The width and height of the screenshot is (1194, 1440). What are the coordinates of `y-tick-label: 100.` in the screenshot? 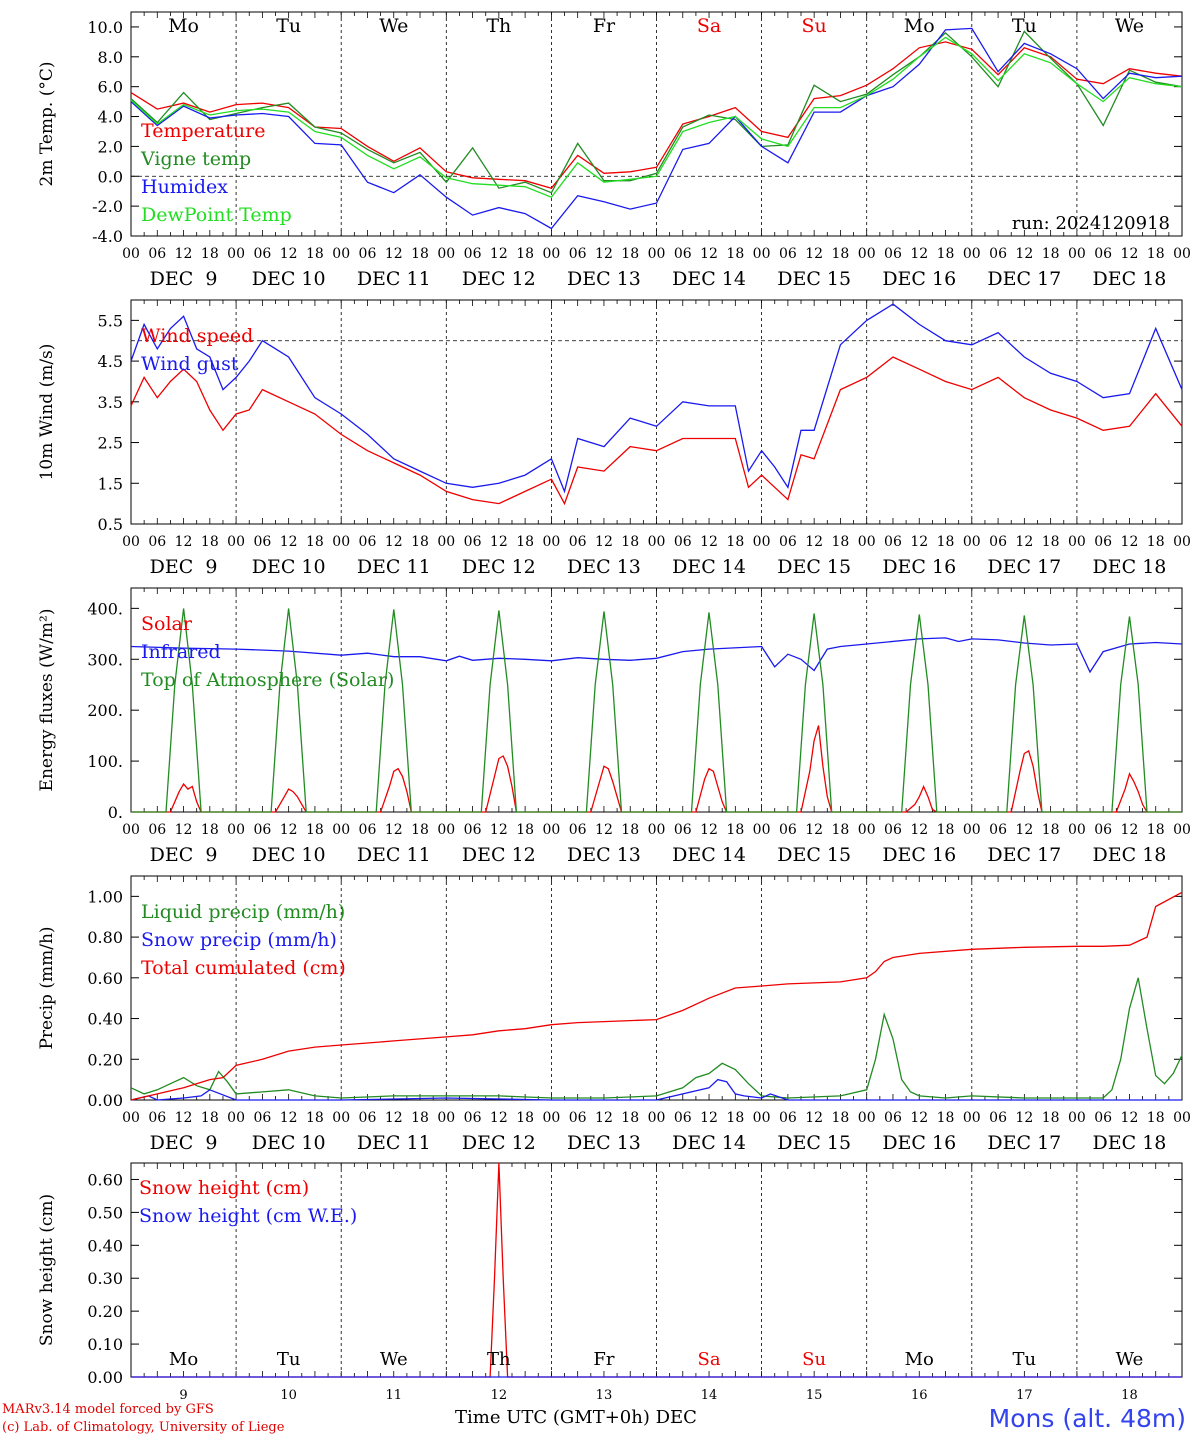 It's located at (105, 761).